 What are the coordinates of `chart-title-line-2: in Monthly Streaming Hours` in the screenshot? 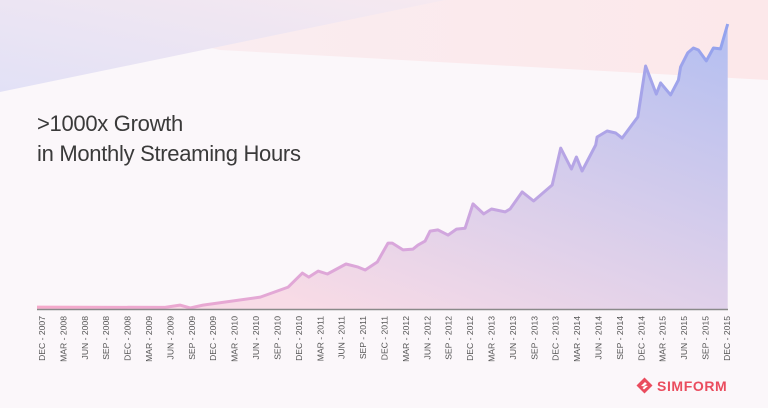 It's located at (169, 153).